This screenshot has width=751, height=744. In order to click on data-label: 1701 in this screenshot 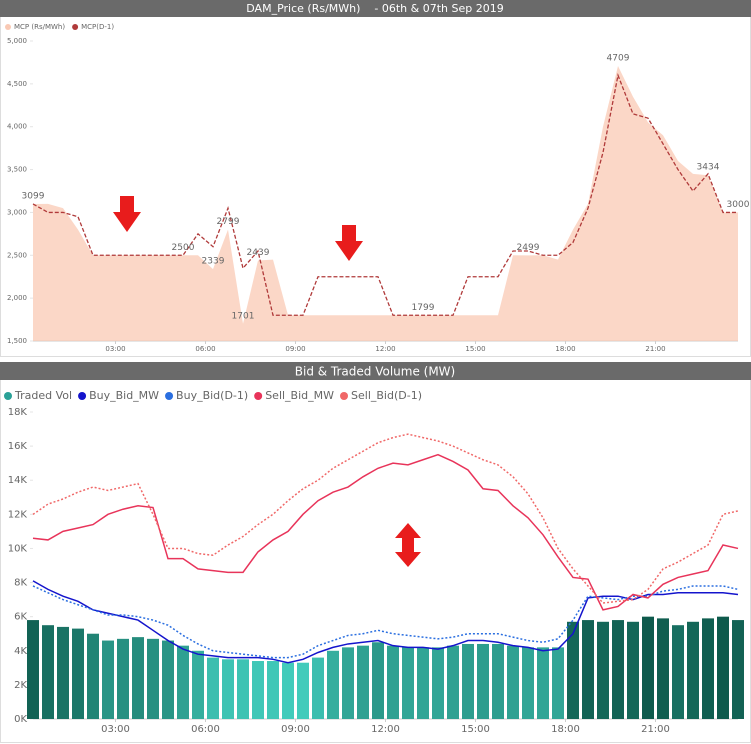, I will do `click(243, 316)`.